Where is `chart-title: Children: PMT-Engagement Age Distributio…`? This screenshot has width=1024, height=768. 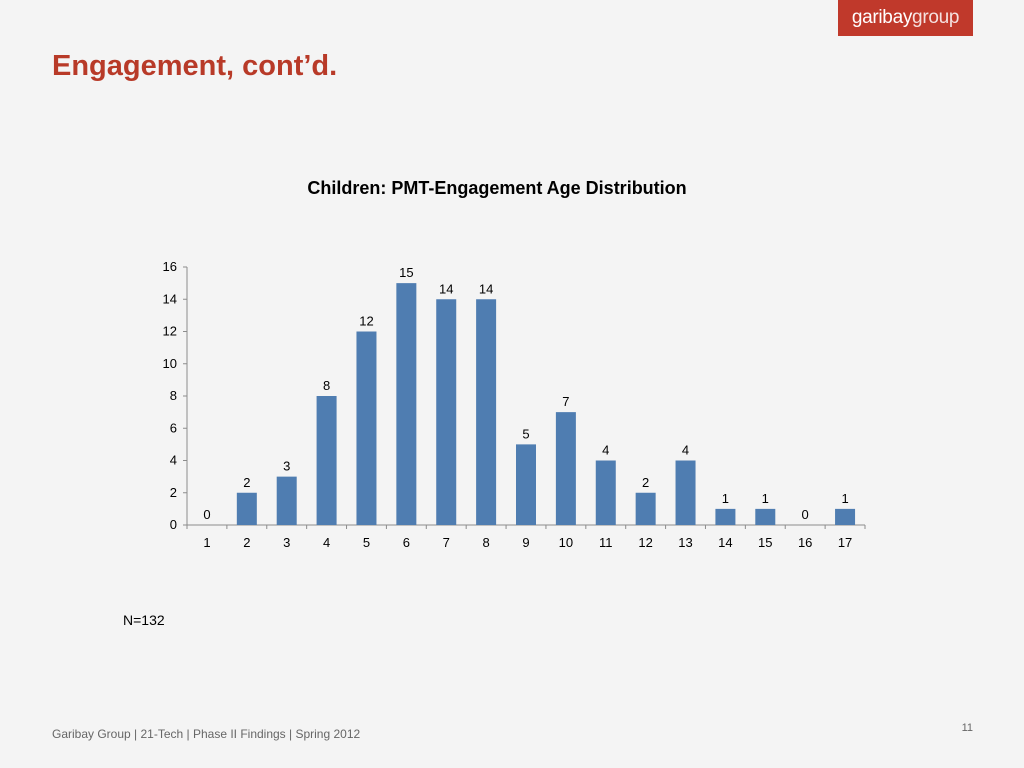
chart-title: Children: PMT-Engagement Age Distributio… is located at coordinates (497, 188).